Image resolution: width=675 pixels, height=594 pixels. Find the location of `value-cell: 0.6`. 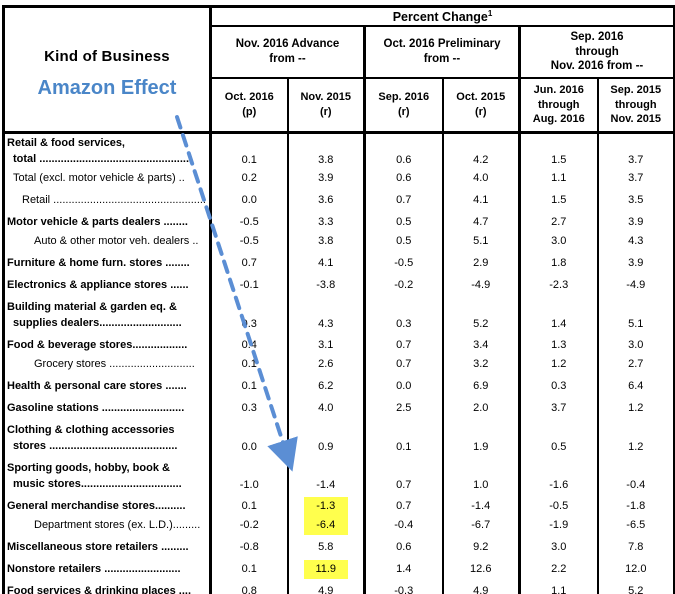

value-cell: 0.6 is located at coordinates (403, 150).